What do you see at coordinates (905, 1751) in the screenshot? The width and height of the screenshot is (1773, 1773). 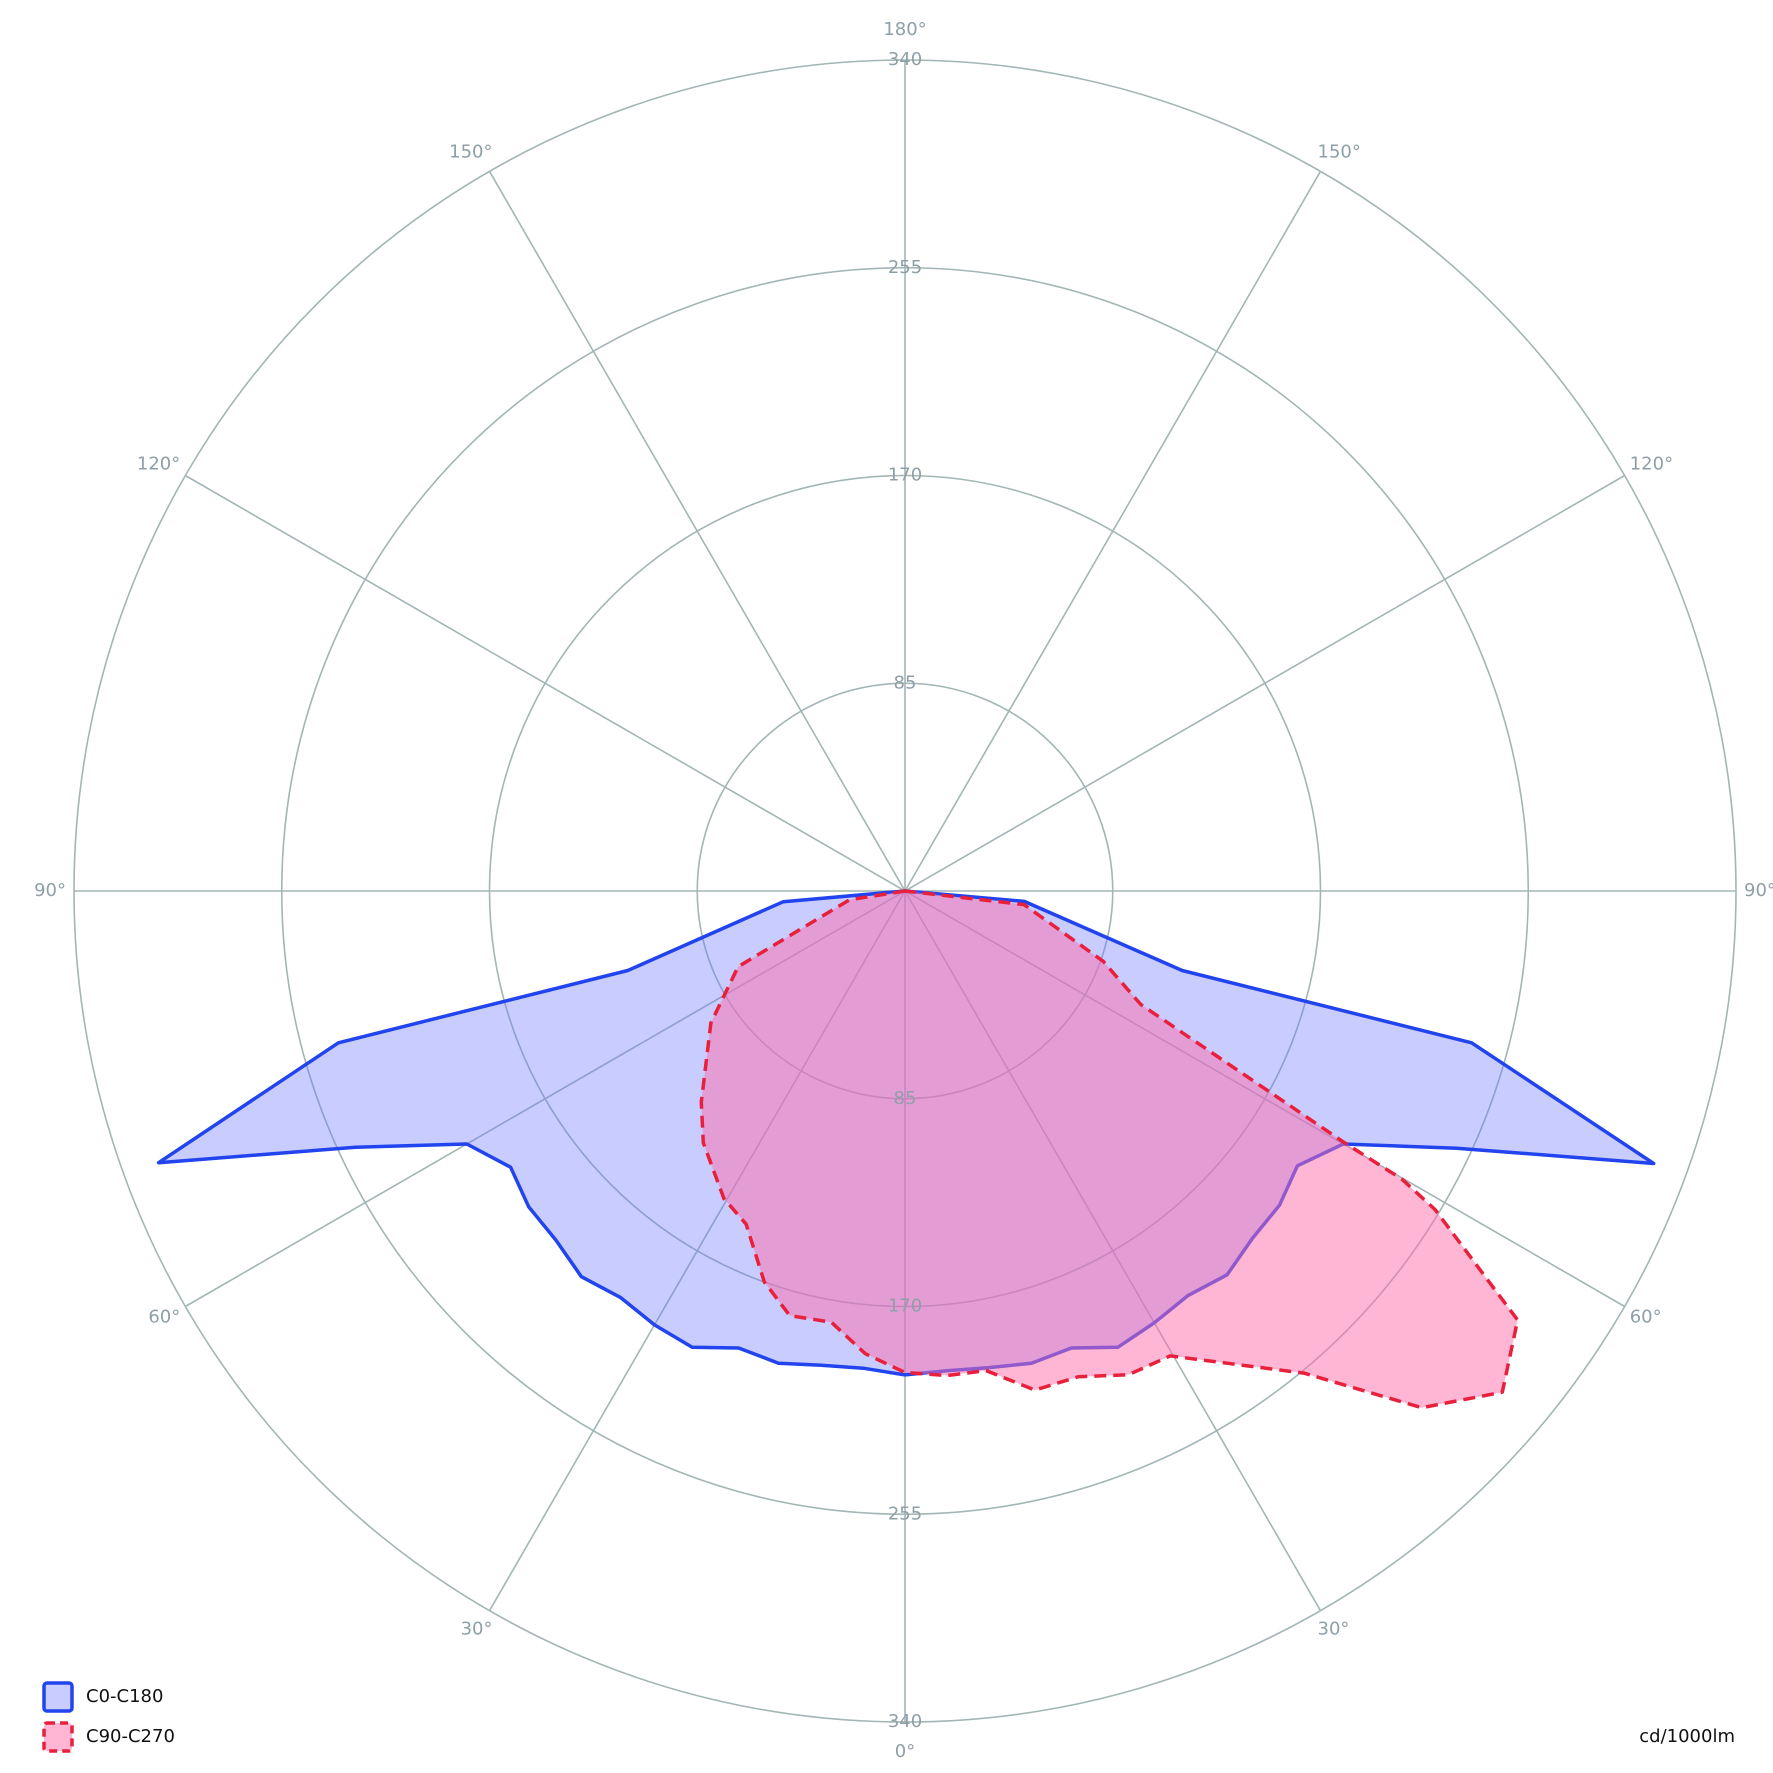 I see `angle-tick-label: 0°` at bounding box center [905, 1751].